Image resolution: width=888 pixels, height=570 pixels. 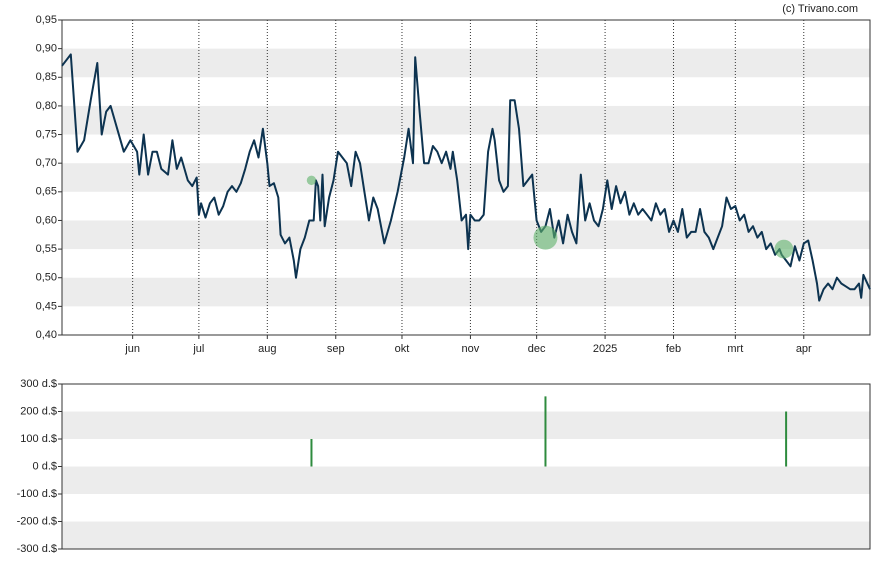 I want to click on x-tick-label: 2025, so click(x=605, y=349).